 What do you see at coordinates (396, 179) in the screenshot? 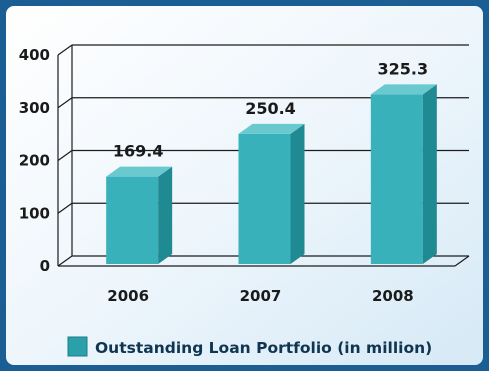
I see `bar-2008` at bounding box center [396, 179].